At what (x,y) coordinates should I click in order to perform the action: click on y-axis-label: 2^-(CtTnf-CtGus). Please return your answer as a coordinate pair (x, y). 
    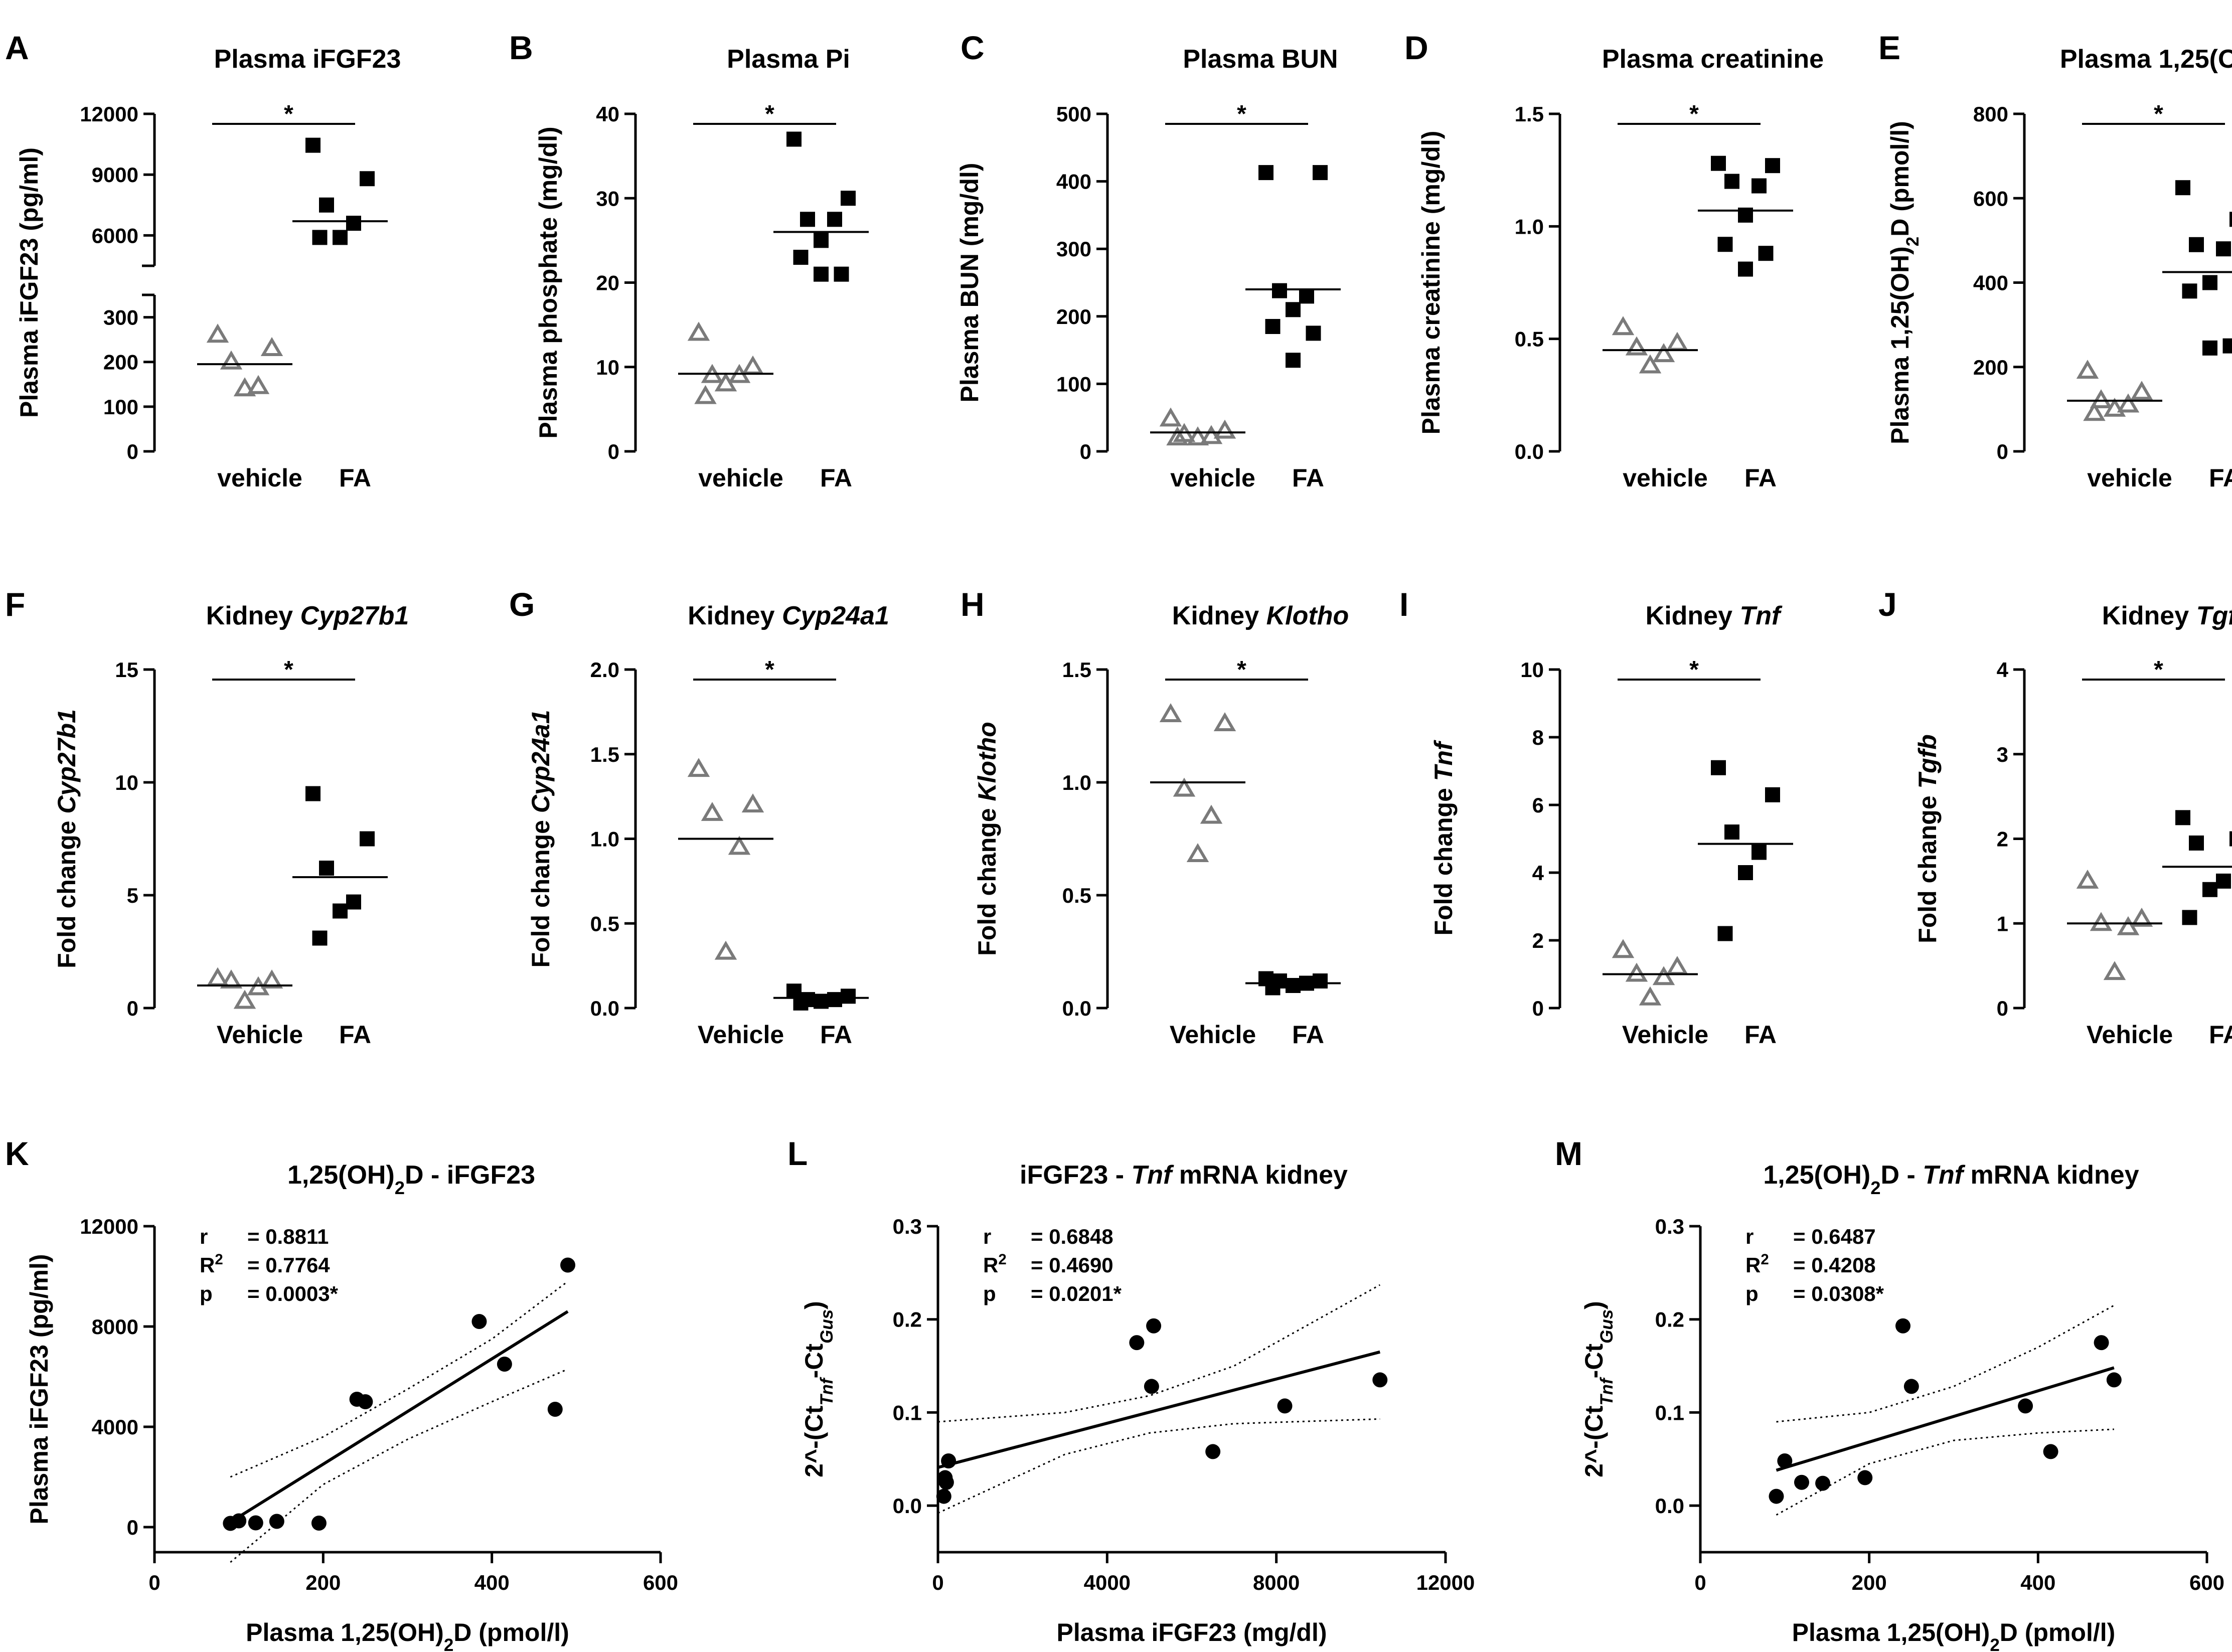
    Looking at the image, I should click on (1599, 1389).